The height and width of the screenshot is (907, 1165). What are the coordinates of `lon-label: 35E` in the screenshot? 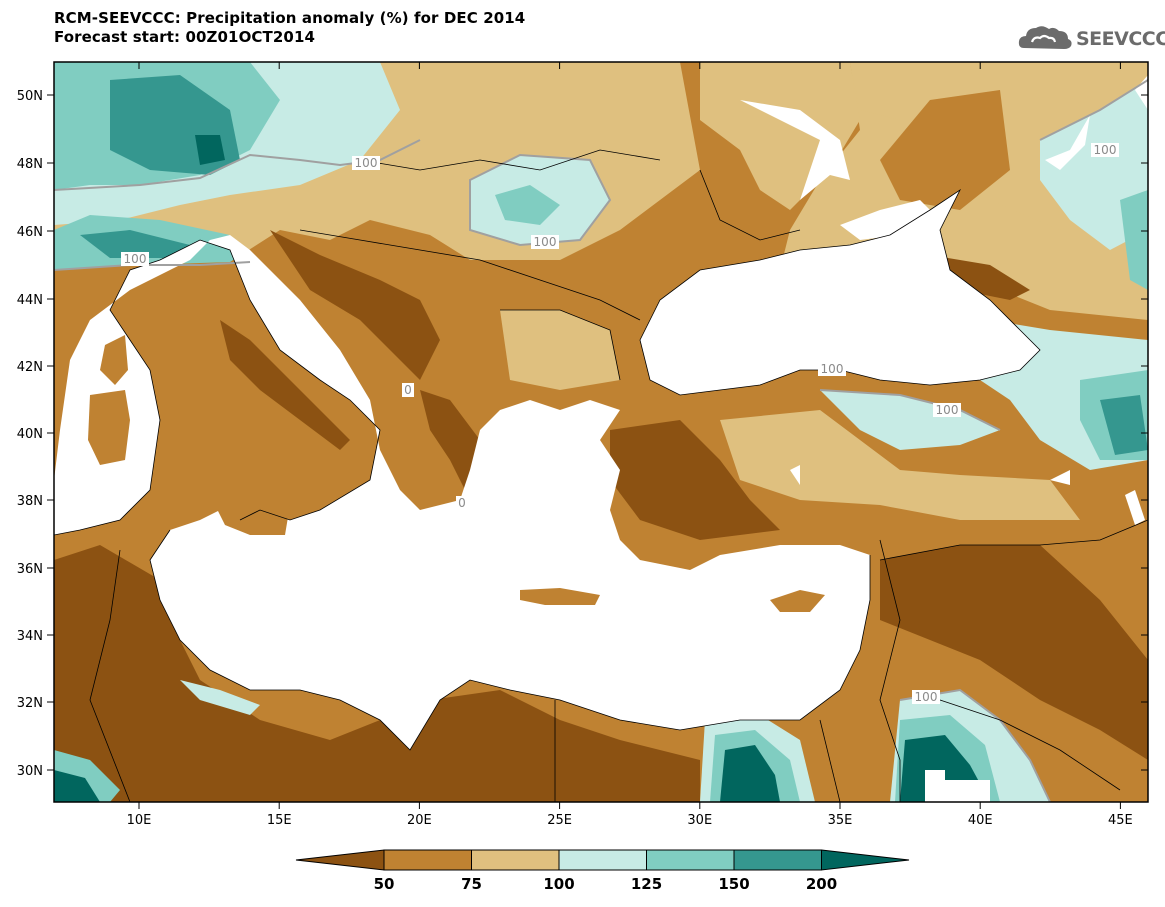 It's located at (840, 820).